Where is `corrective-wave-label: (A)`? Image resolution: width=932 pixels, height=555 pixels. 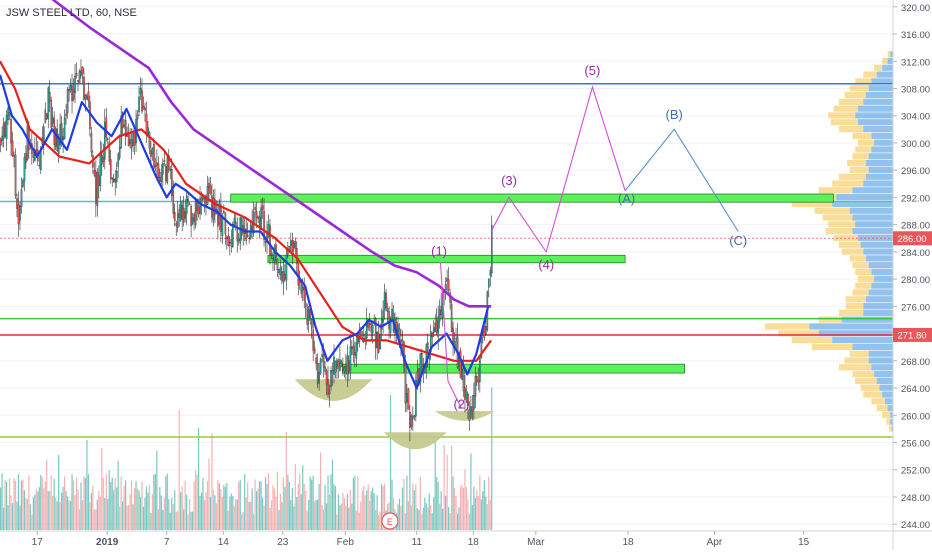
corrective-wave-label: (A) is located at coordinates (626, 198).